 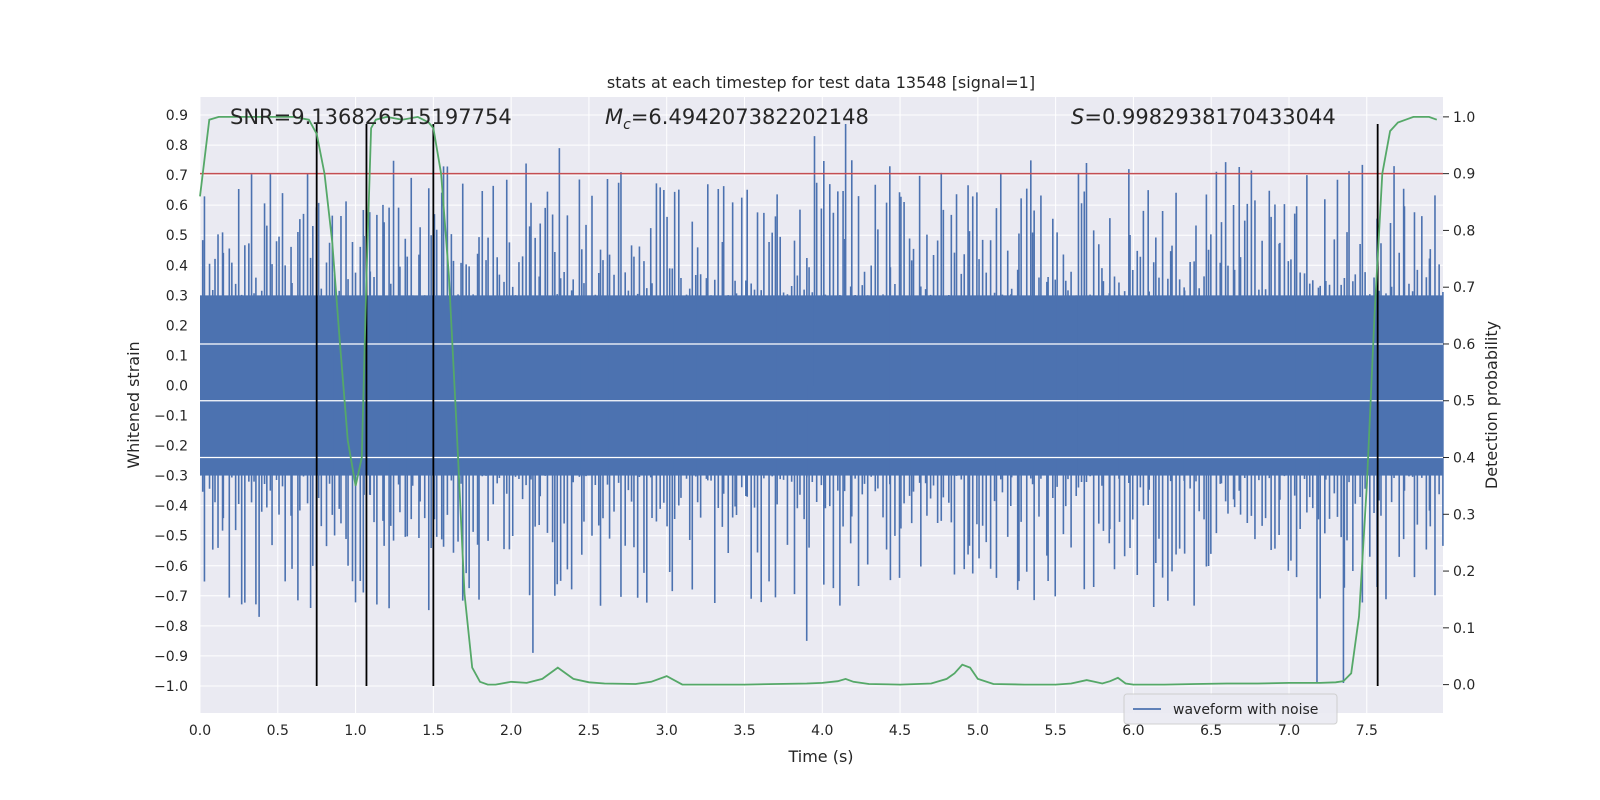 What do you see at coordinates (371, 117) in the screenshot?
I see `snr-annotation: SNR=9.136826515197754` at bounding box center [371, 117].